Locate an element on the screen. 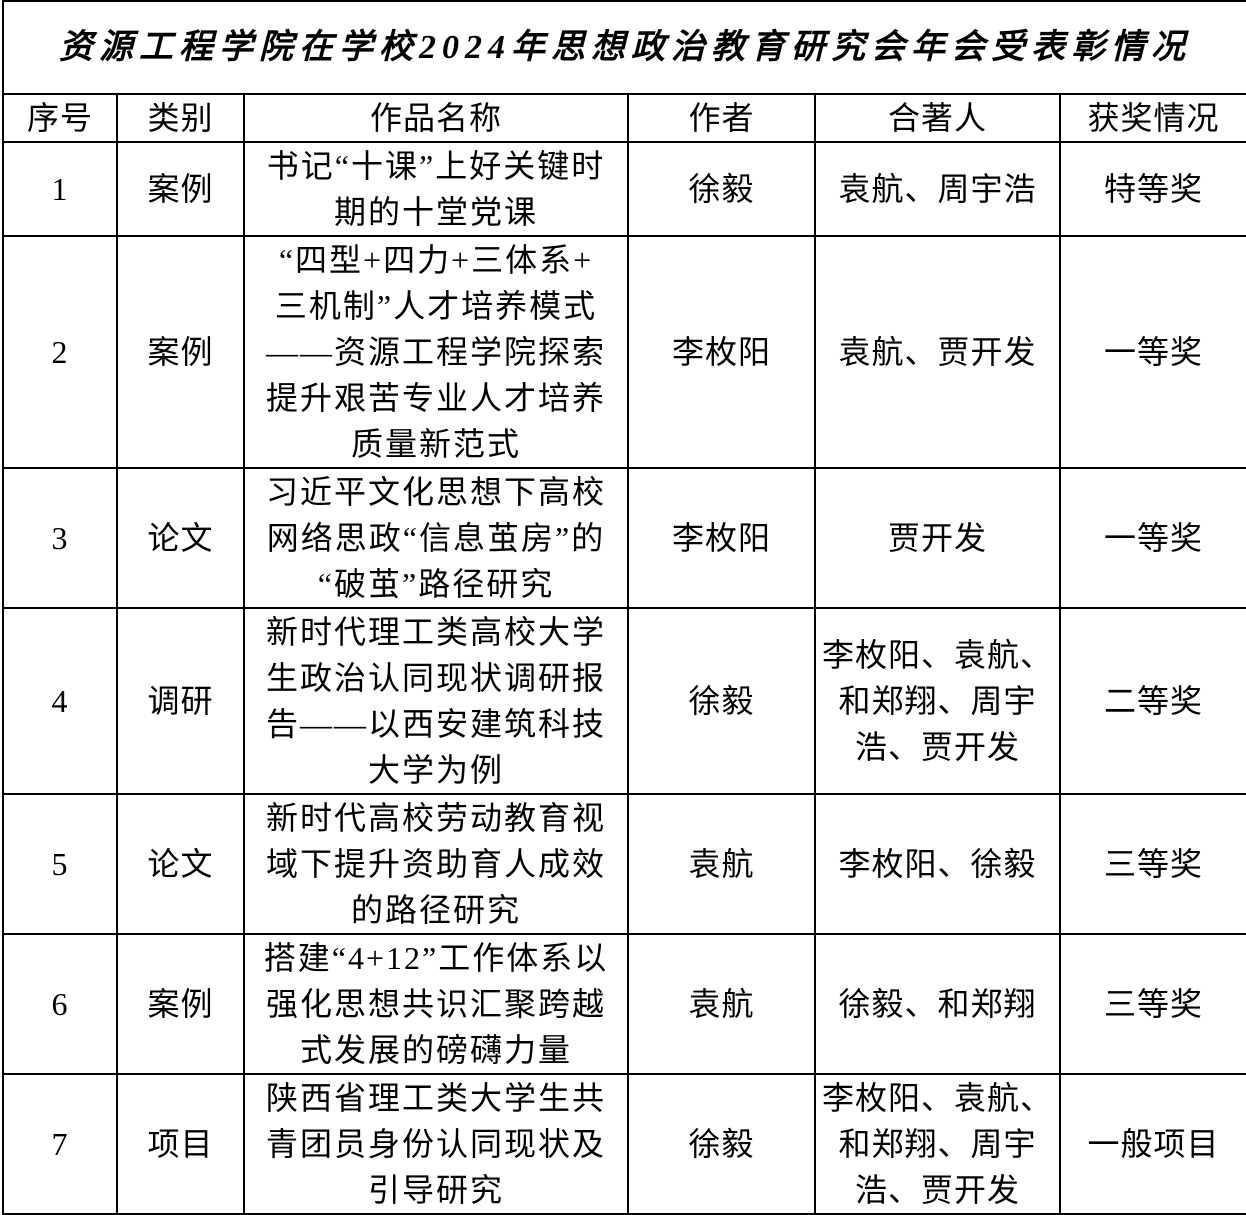  cell-work-name: 习近平文化思想下高校 网络思政“信息茧房”的 “破茧”路径研究 is located at coordinates (436, 538).